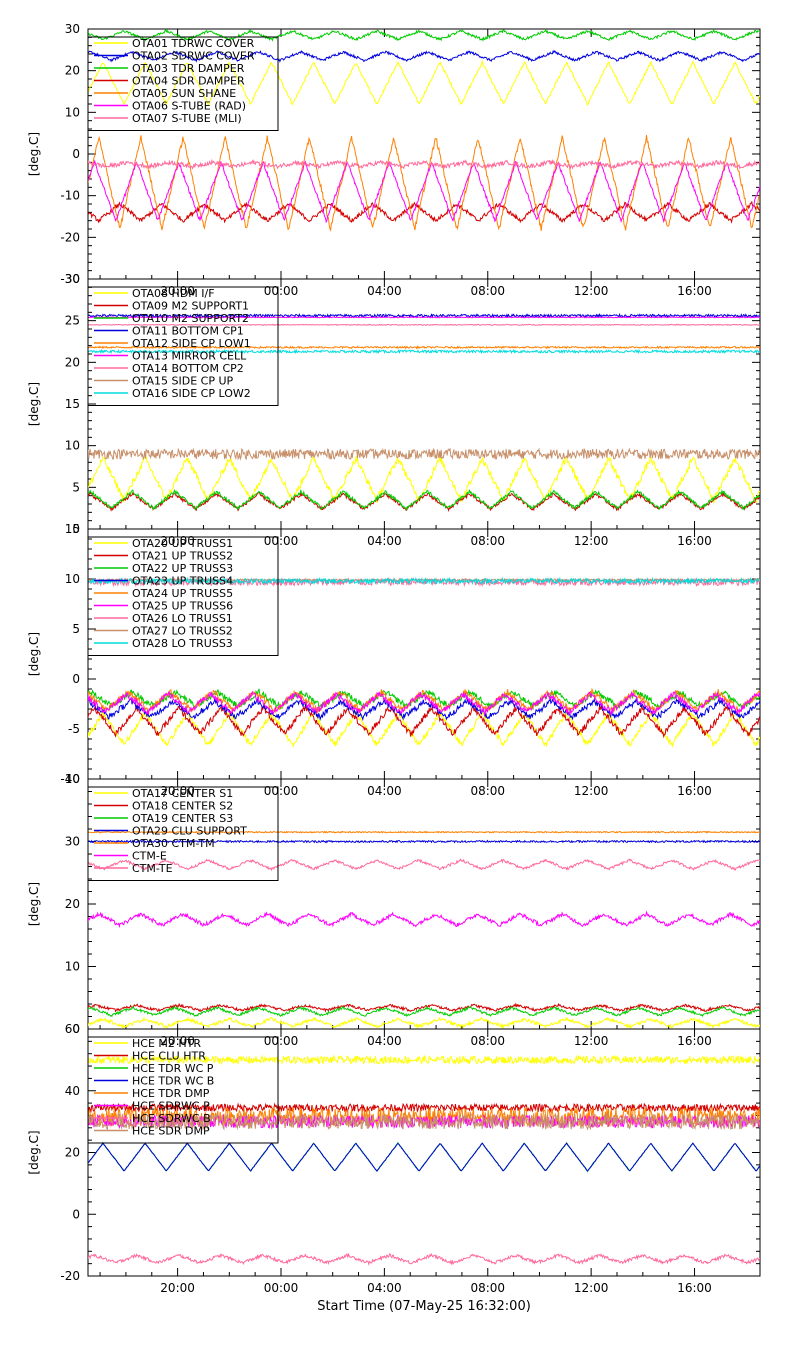 The height and width of the screenshot is (1355, 800). What do you see at coordinates (171, 1131) in the screenshot?
I see `legend-entry: HCE SDR DMP` at bounding box center [171, 1131].